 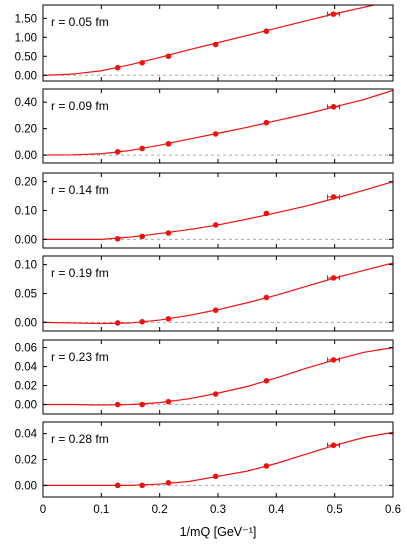 What do you see at coordinates (80, 106) in the screenshot?
I see `panel-label: r = 0.09 fm` at bounding box center [80, 106].